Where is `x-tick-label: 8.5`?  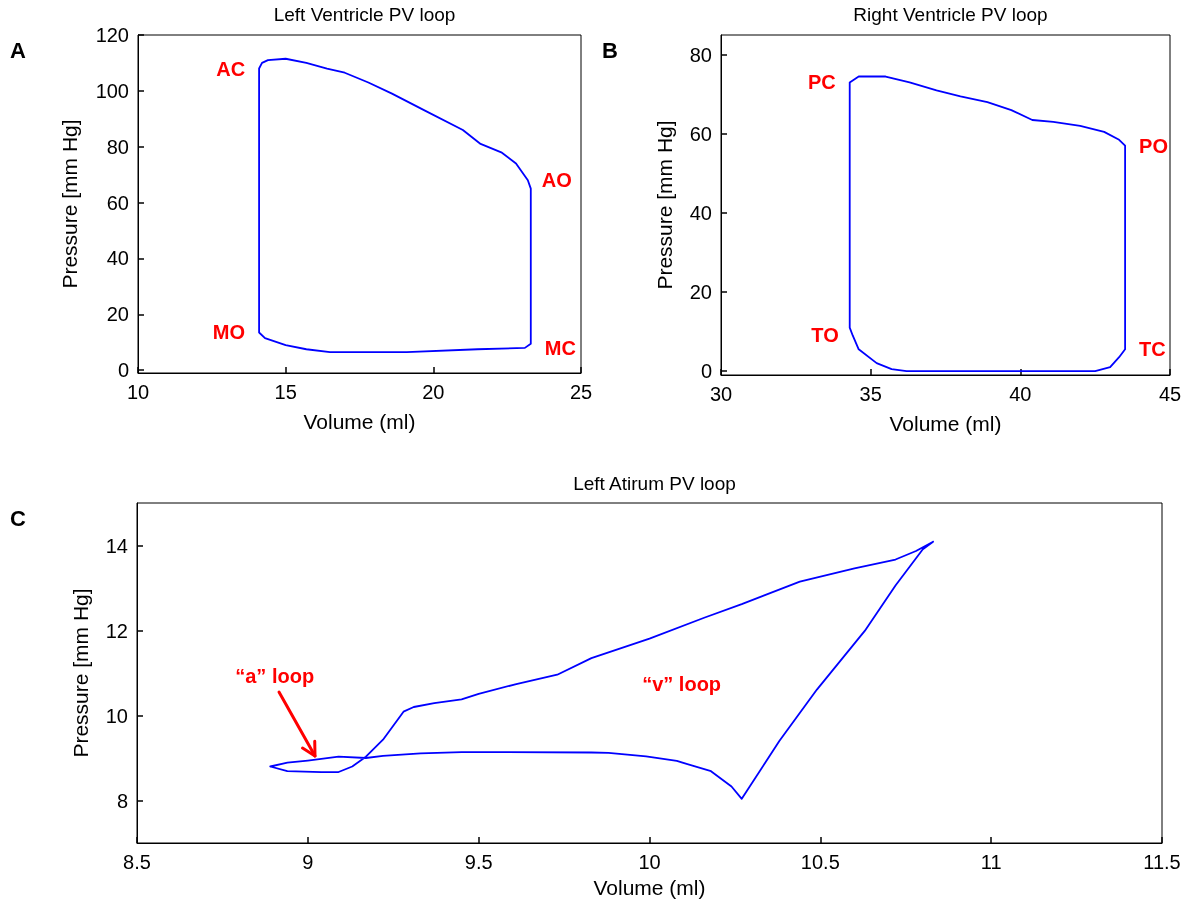
x-tick-label: 8.5 is located at coordinates (137, 862).